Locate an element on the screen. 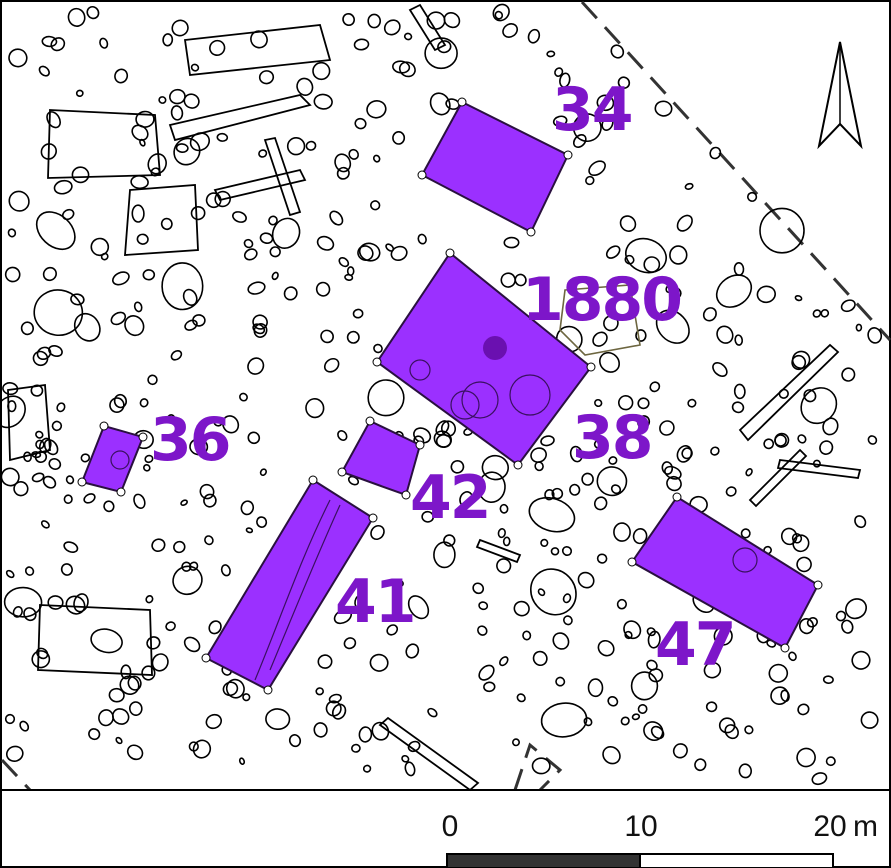 The image size is (891, 868). structure-1880-outline is located at coordinates (600, 320).